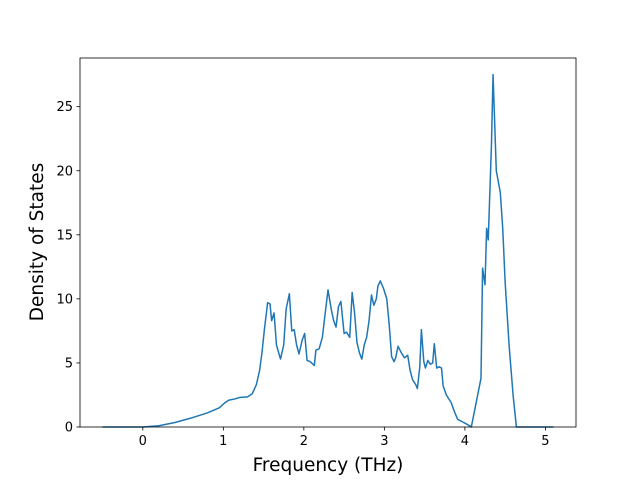  What do you see at coordinates (64, 107) in the screenshot?
I see `y-tick-label: 25` at bounding box center [64, 107].